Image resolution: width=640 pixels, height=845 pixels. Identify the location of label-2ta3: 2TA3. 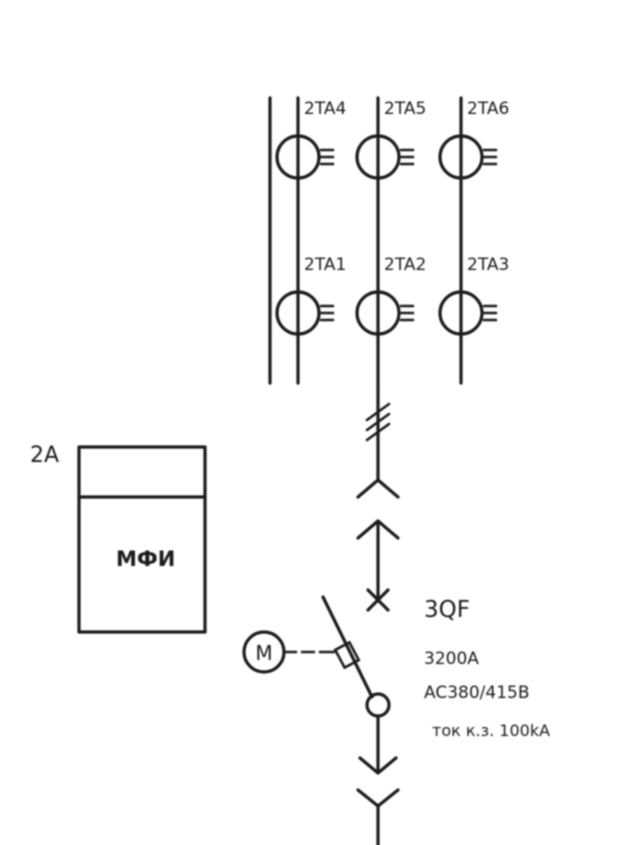
(488, 265).